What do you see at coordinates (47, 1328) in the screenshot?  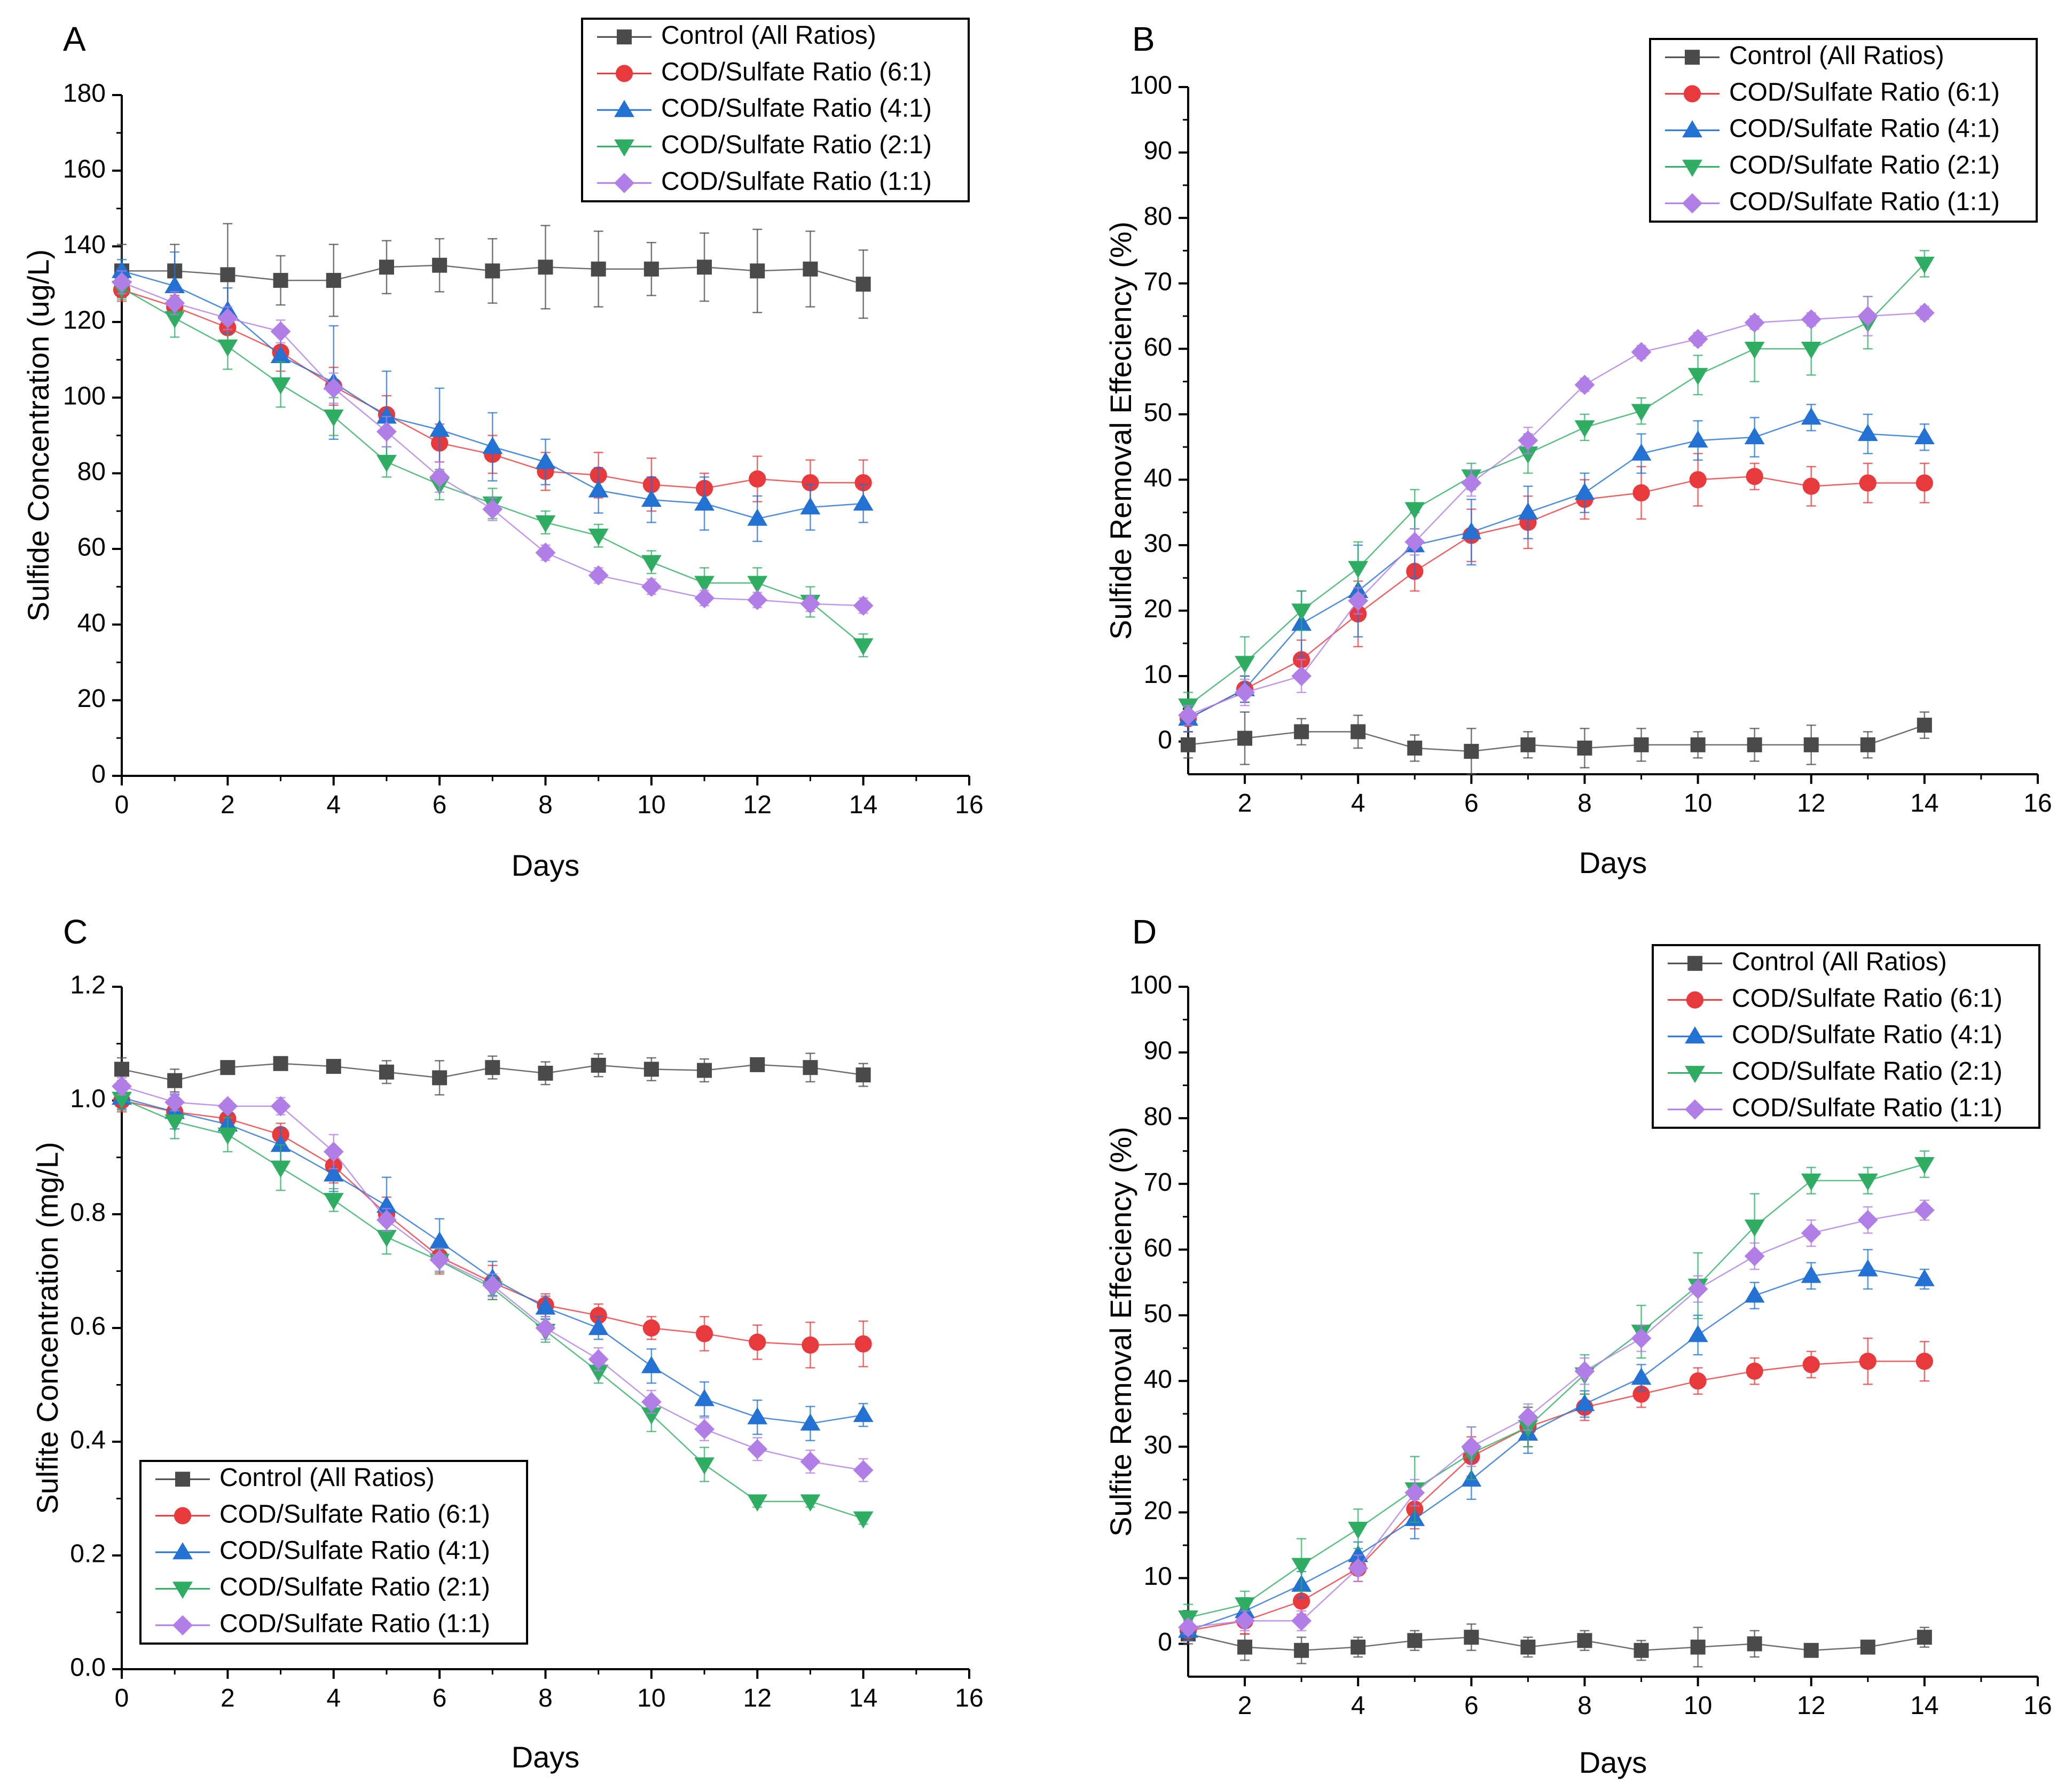 I see `y-axis-title: Sulfite Concentration (mg/L)` at bounding box center [47, 1328].